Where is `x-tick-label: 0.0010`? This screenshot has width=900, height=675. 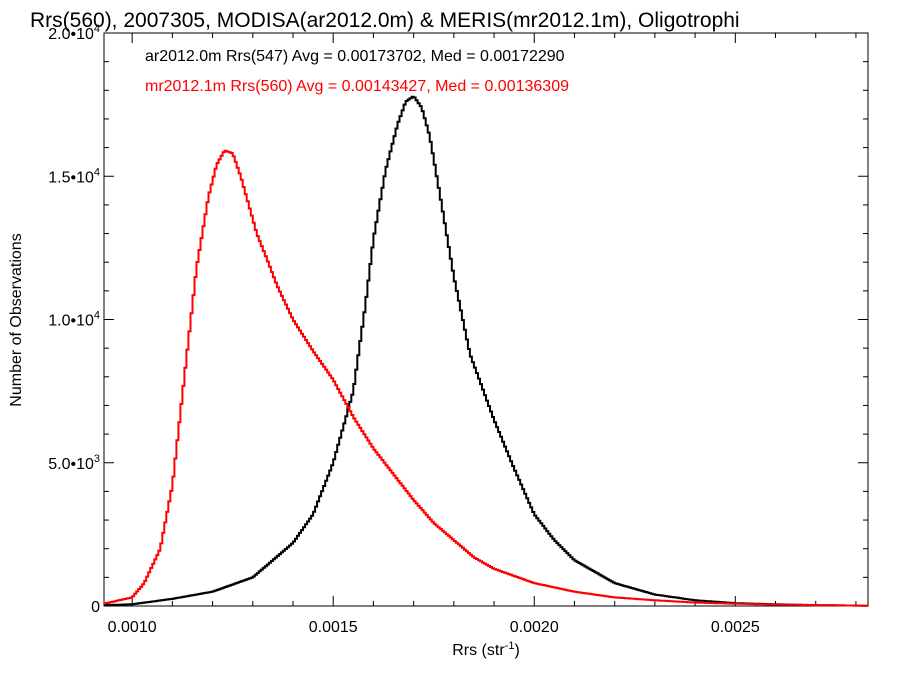 x-tick-label: 0.0010 is located at coordinates (132, 627).